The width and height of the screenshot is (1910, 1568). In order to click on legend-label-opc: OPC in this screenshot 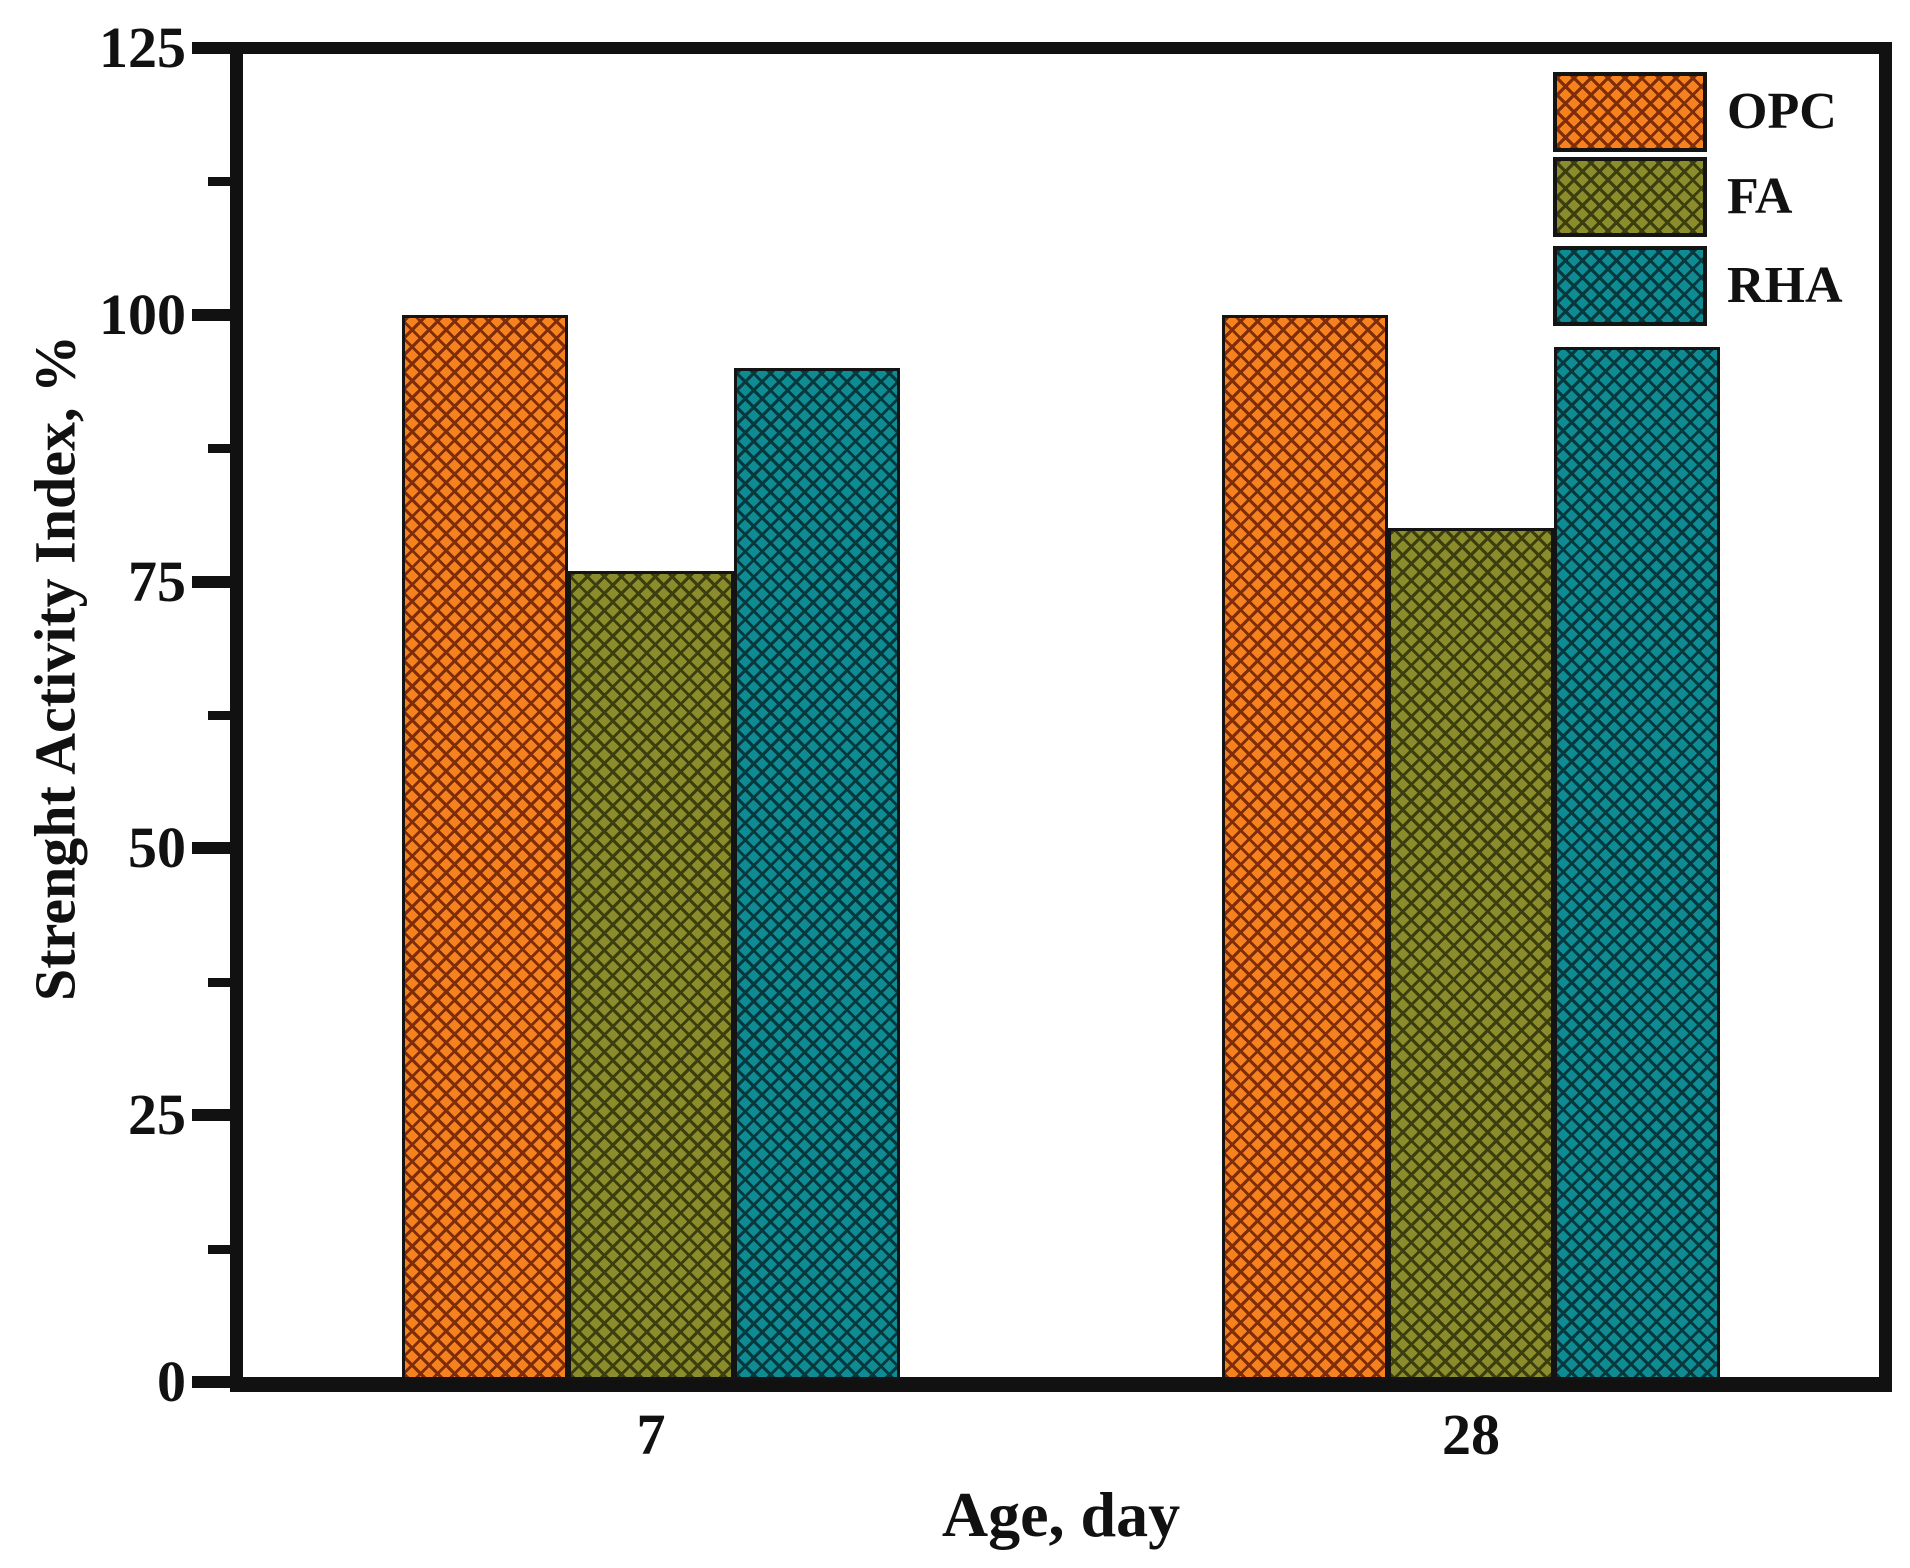, I will do `click(1782, 111)`.